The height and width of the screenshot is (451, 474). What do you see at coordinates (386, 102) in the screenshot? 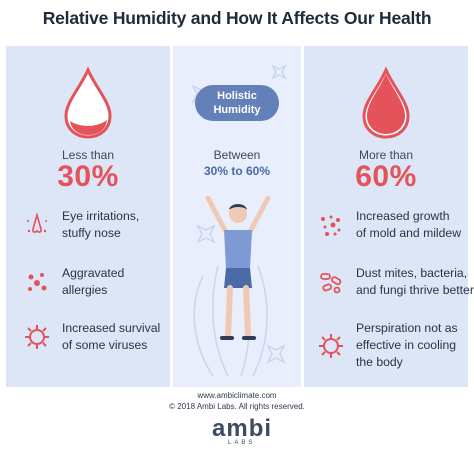
I see `high-humidity-drop-icon` at bounding box center [386, 102].